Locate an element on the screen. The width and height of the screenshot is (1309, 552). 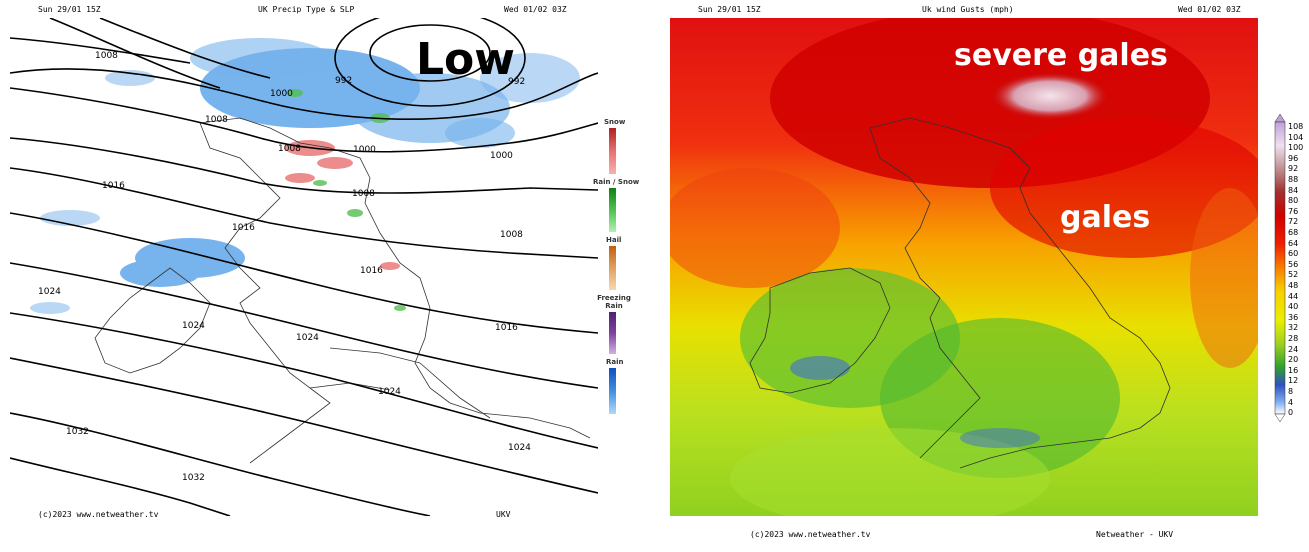
scale-label: 4 is located at coordinates (1291, 402).